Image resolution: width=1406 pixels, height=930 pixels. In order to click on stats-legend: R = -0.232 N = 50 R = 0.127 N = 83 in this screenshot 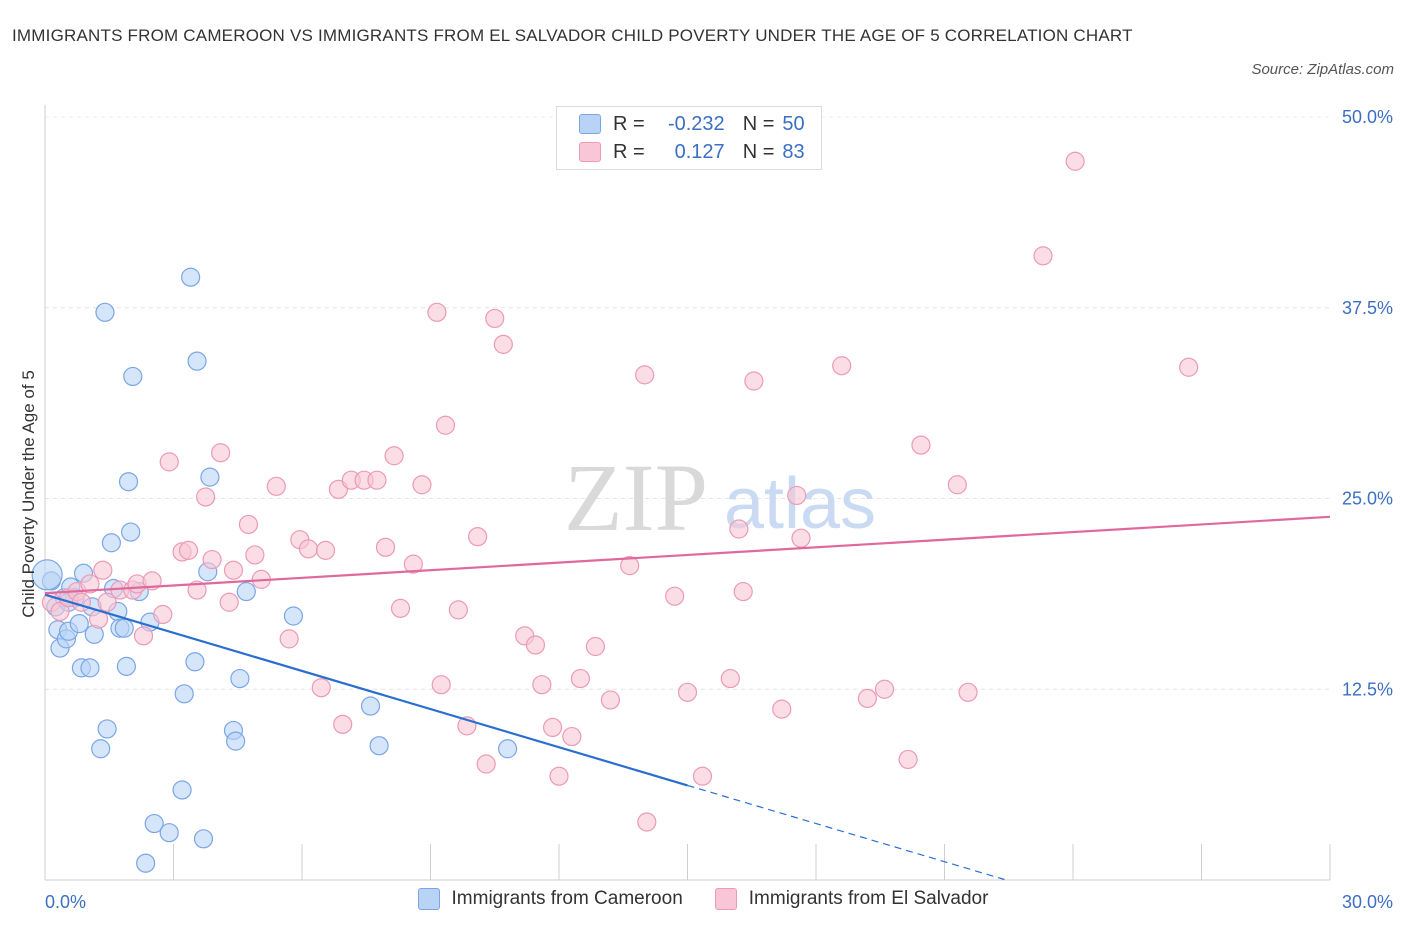, I will do `click(689, 138)`.